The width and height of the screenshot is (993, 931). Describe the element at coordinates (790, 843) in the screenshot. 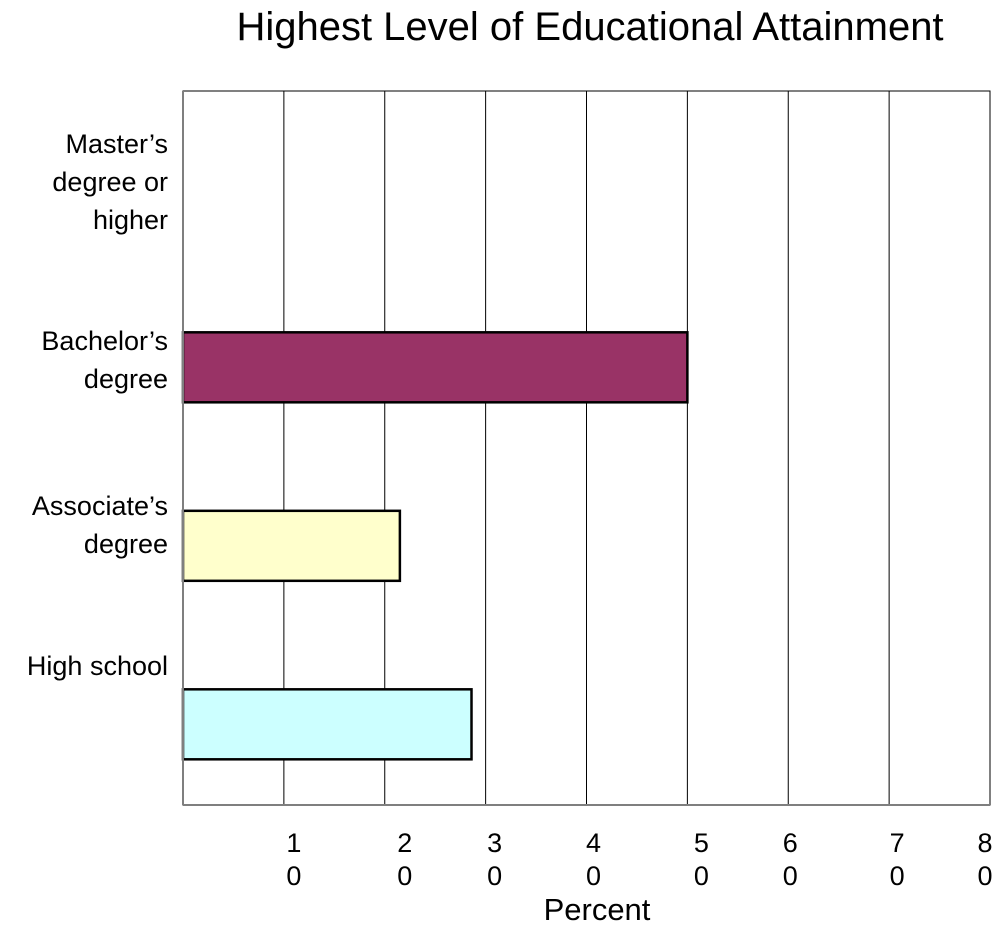

I see `x-tick-label-line: 6` at that location.